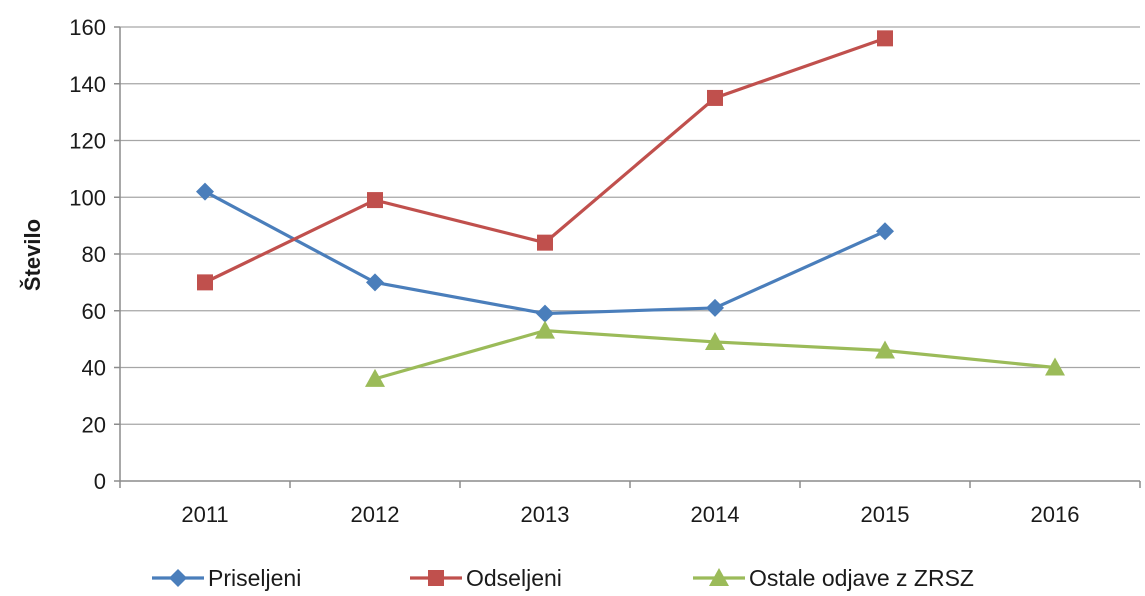  I want to click on x-tick-label: 2016, so click(1055, 514).